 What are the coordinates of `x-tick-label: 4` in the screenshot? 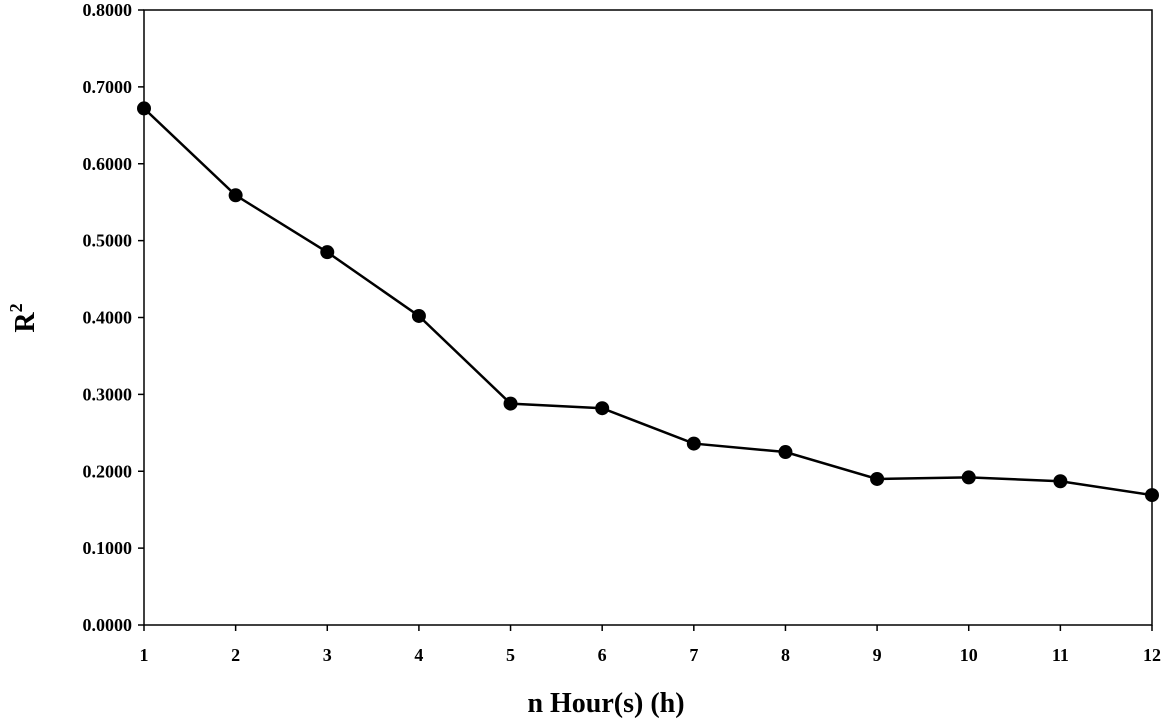 It's located at (418, 655).